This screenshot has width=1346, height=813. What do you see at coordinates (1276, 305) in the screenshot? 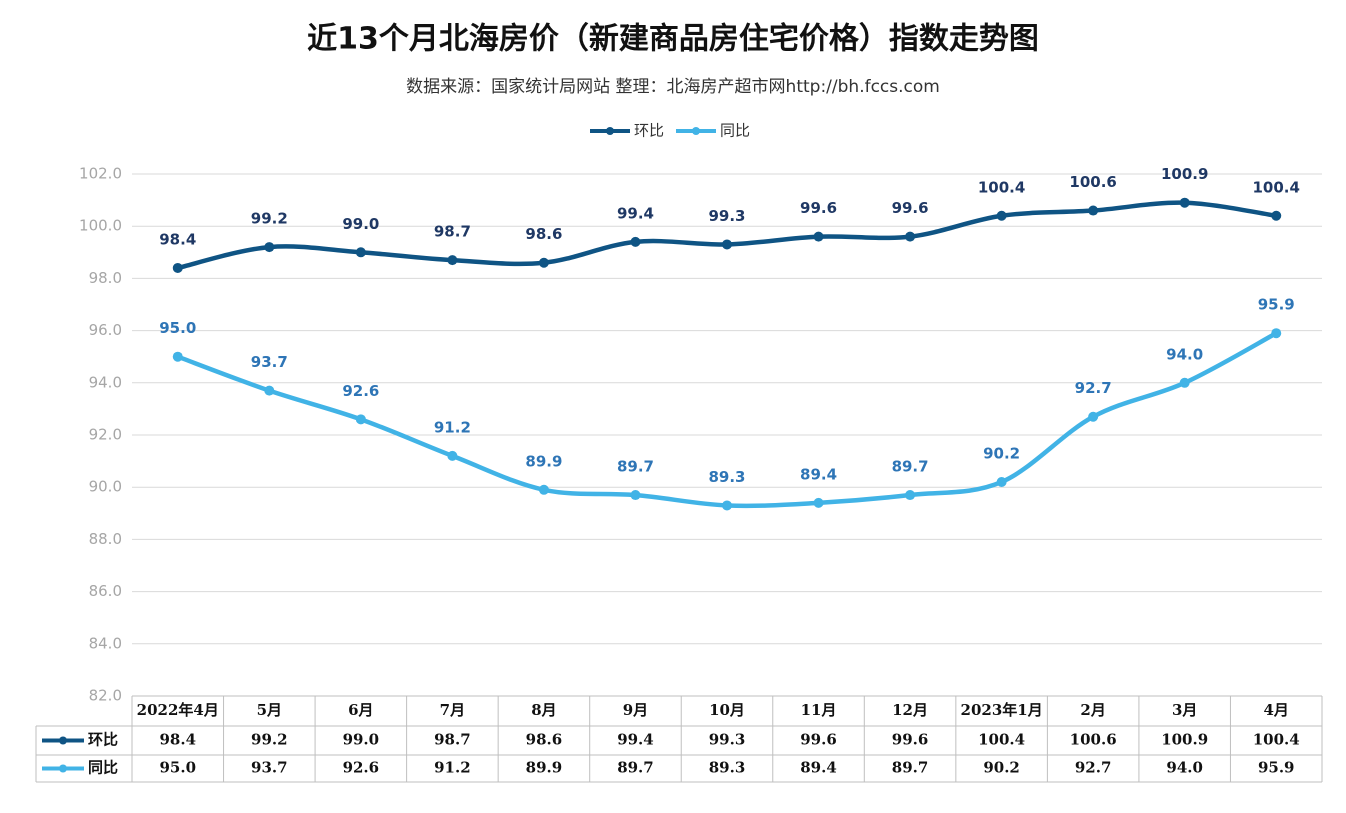
I see `data-label: 95.9` at bounding box center [1276, 305].